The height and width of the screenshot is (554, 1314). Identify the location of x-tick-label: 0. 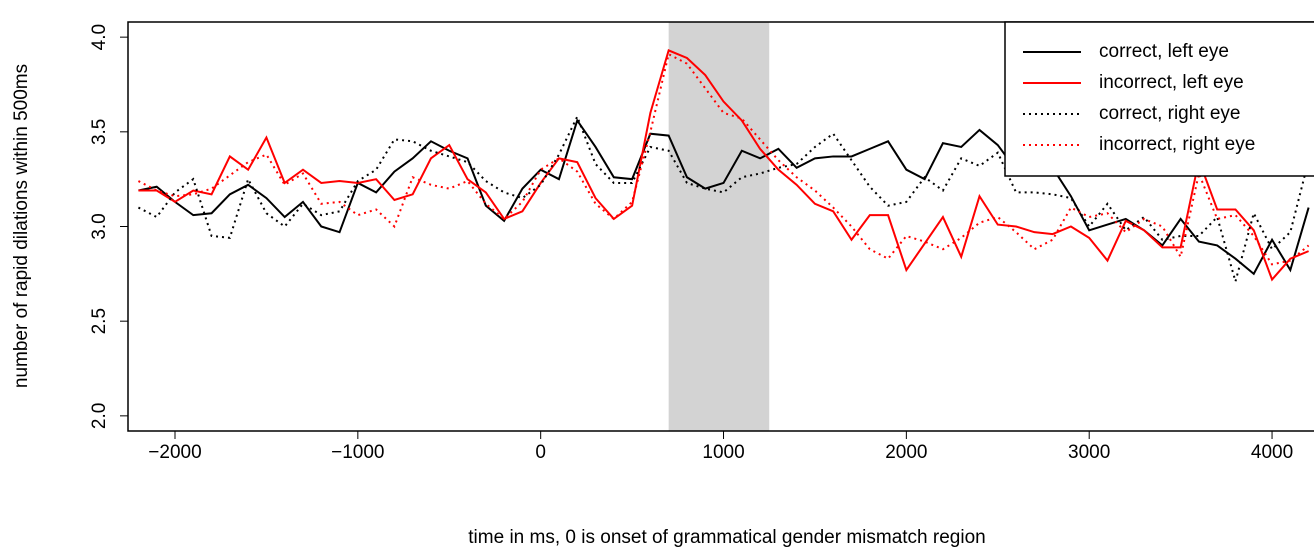
(540, 452).